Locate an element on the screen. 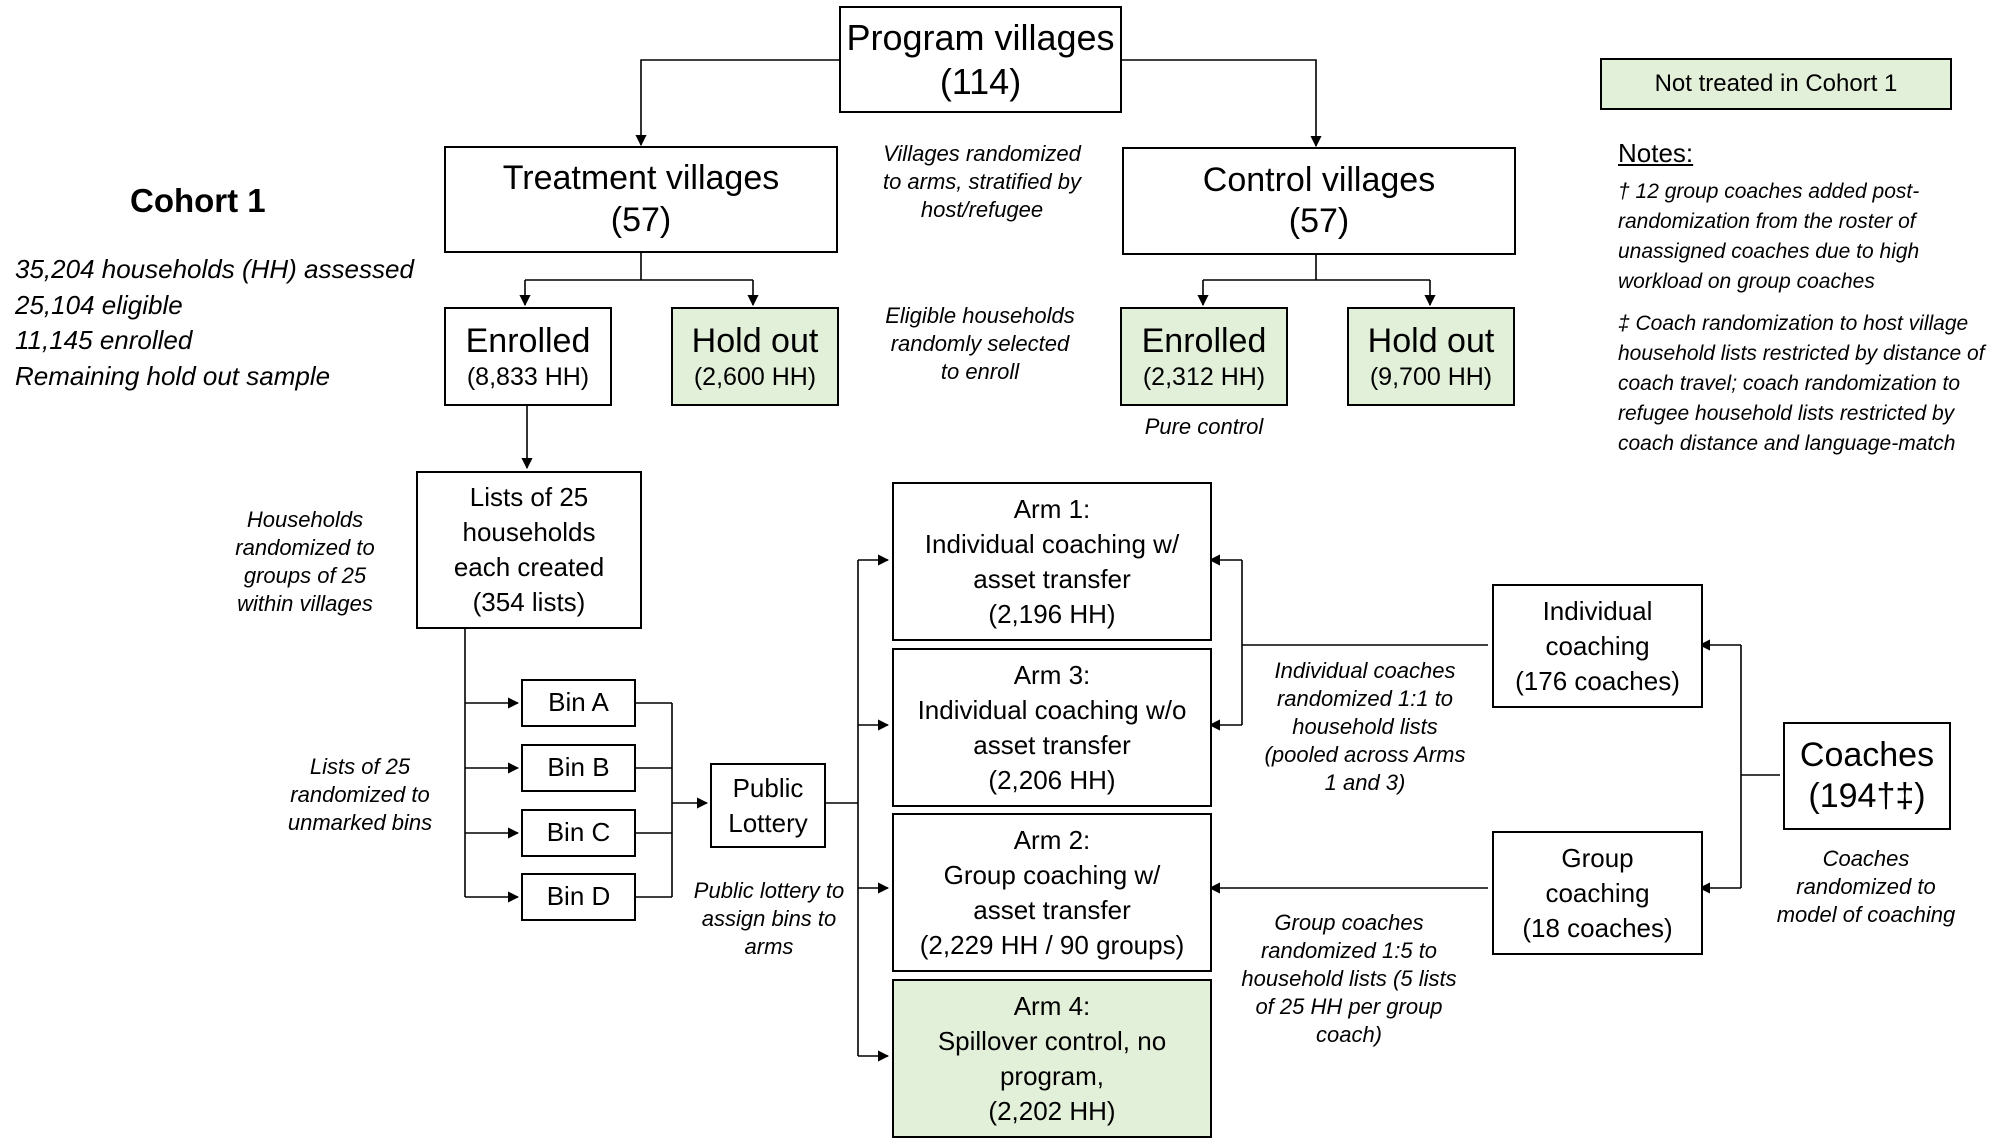  bin-a: Bin A is located at coordinates (578, 703).